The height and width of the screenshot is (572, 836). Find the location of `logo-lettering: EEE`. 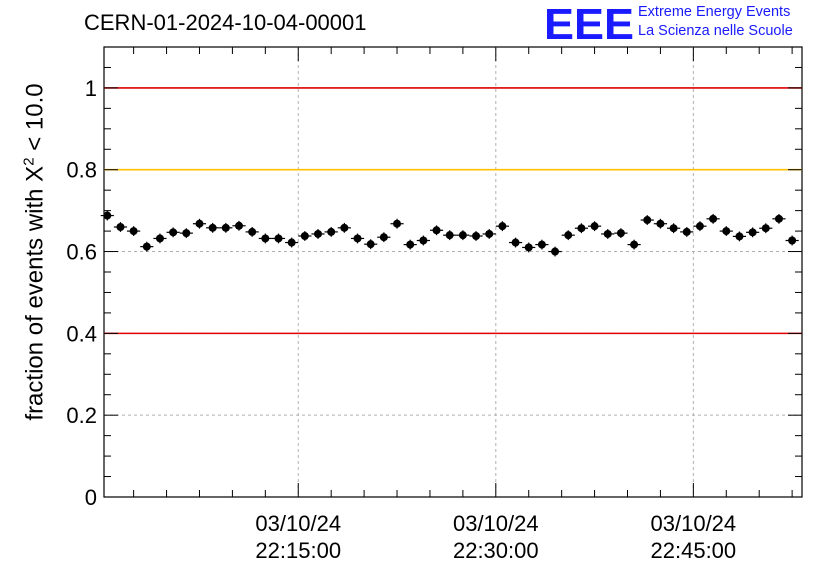

logo-lettering: EEE is located at coordinates (589, 24).